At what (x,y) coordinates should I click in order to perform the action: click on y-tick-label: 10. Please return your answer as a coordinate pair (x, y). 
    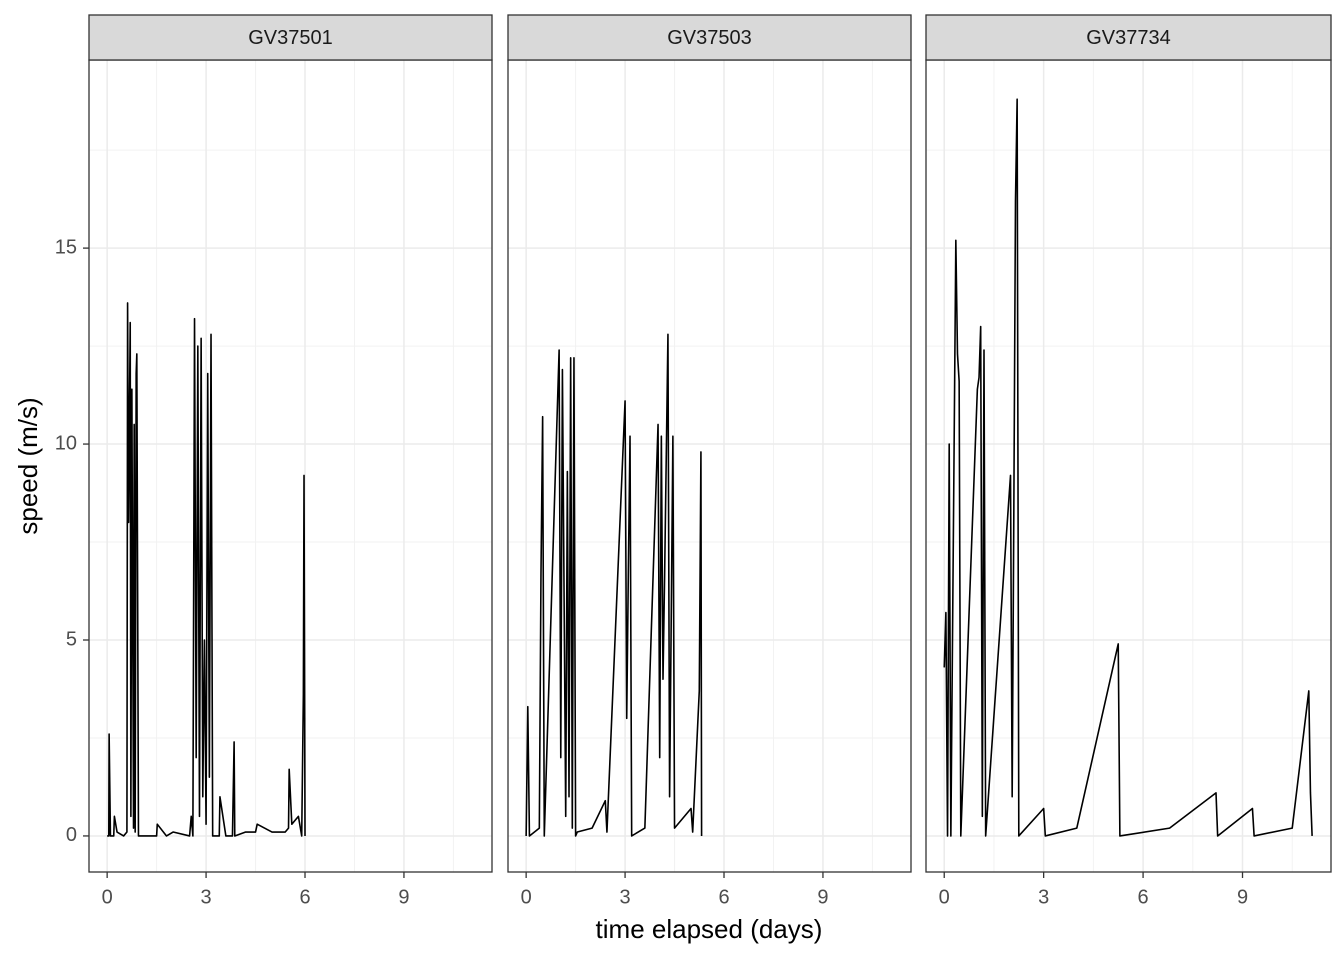
    Looking at the image, I should click on (66, 443).